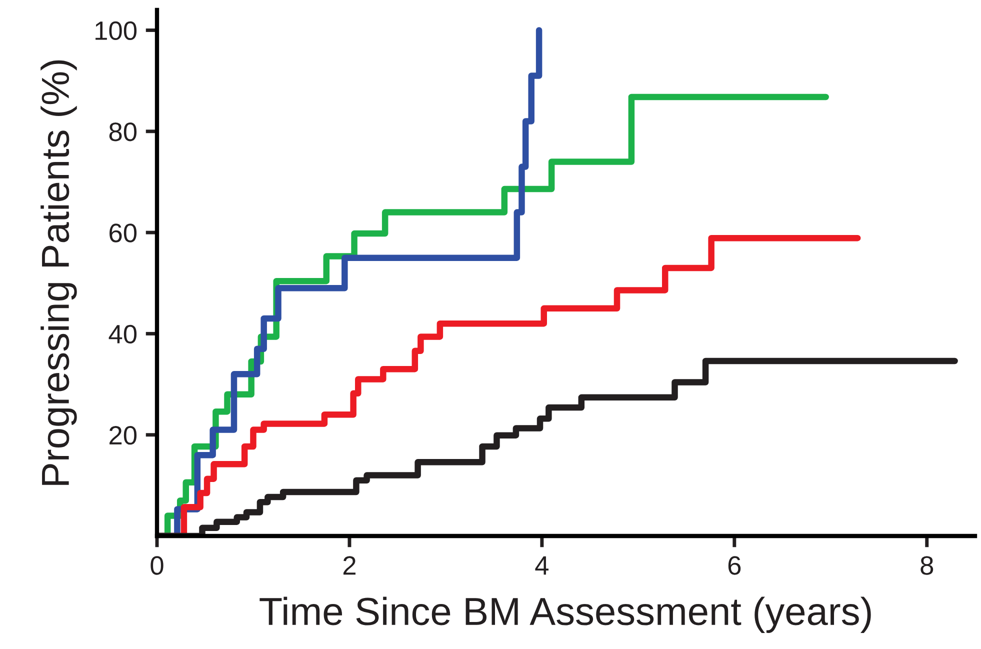 The width and height of the screenshot is (981, 649). Describe the element at coordinates (927, 565) in the screenshot. I see `x-tick-label: 8` at that location.